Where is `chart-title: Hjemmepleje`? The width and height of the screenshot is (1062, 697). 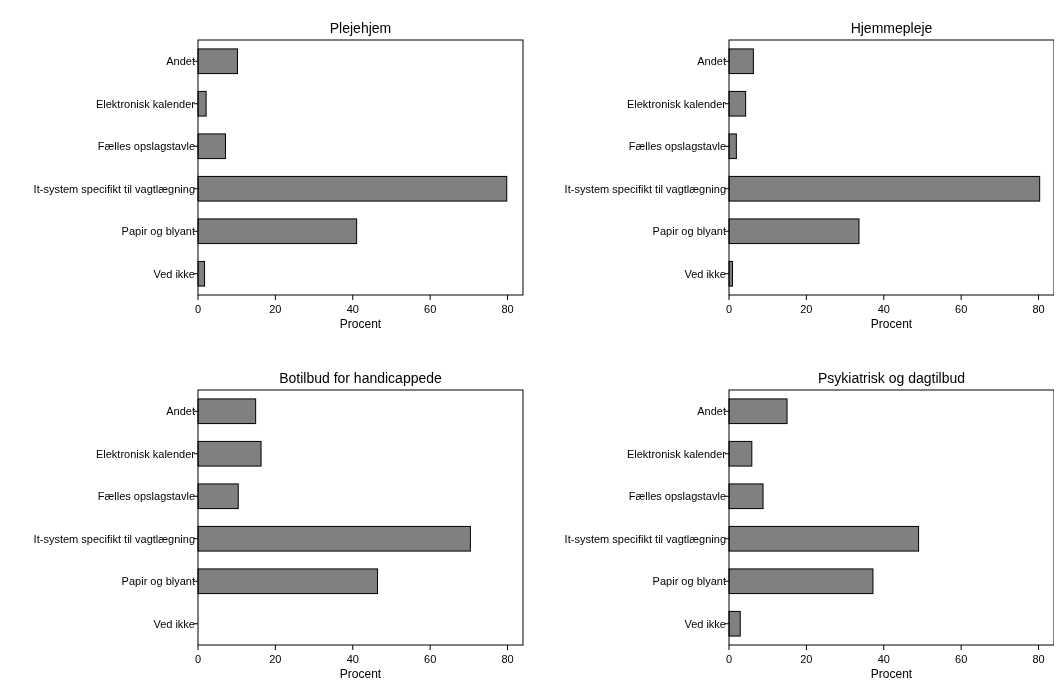
chart-title: Hjemmepleje is located at coordinates (891, 28).